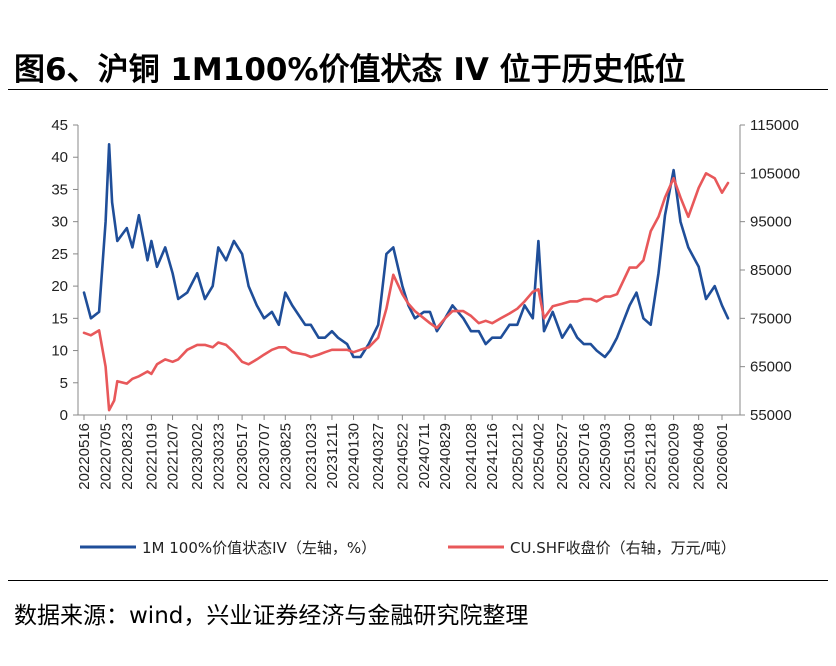 The width and height of the screenshot is (836, 666). Describe the element at coordinates (623, 548) in the screenshot. I see `legend-label-price: CU.SHF收盘价（右轴，万元/吨）` at that location.